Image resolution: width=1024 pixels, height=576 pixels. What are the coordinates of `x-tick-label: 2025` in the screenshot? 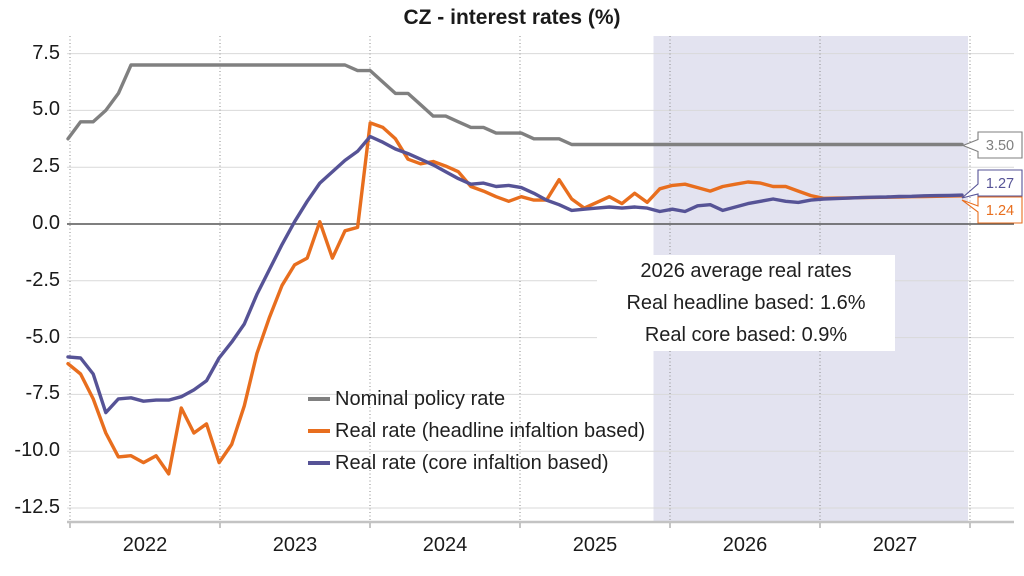 It's located at (595, 545).